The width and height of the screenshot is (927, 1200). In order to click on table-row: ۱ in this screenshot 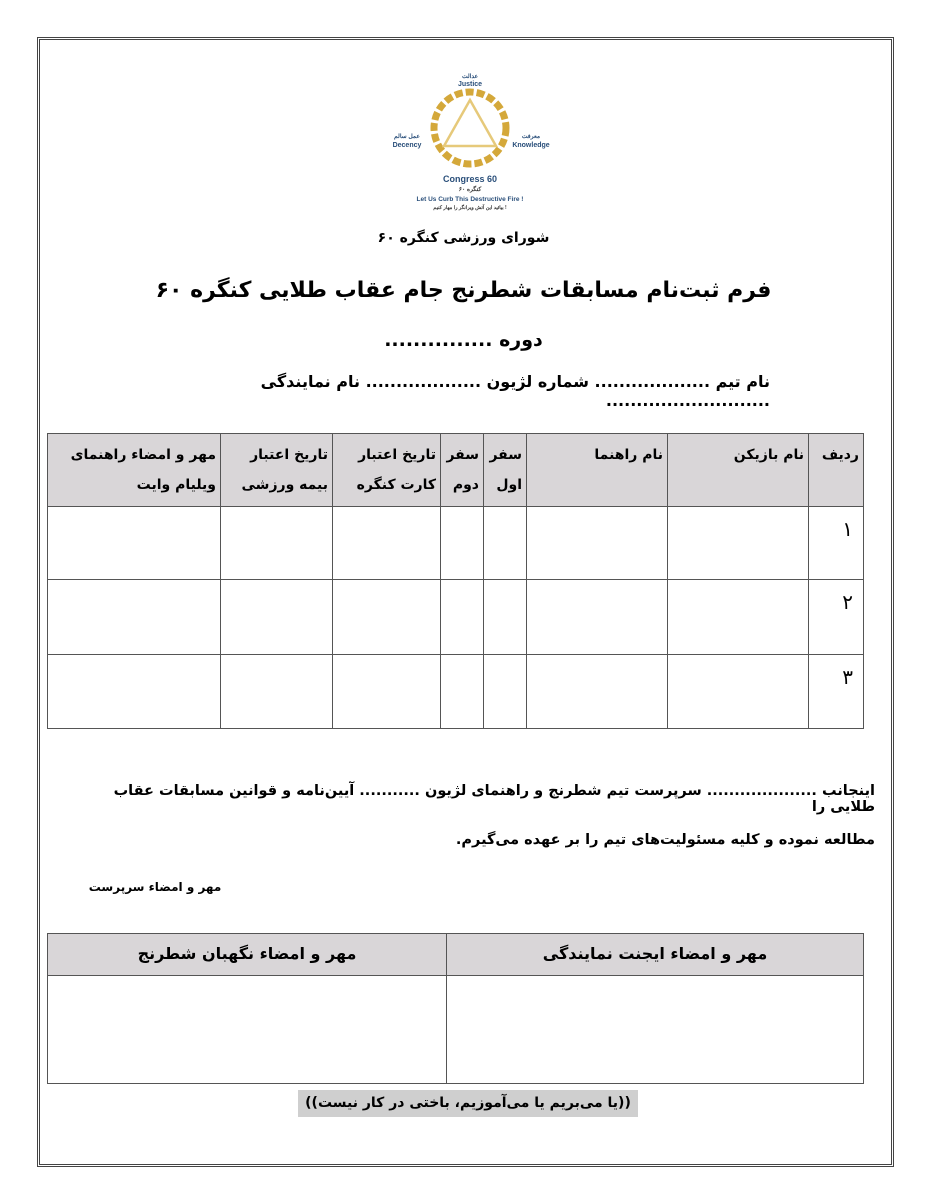, I will do `click(455, 543)`.